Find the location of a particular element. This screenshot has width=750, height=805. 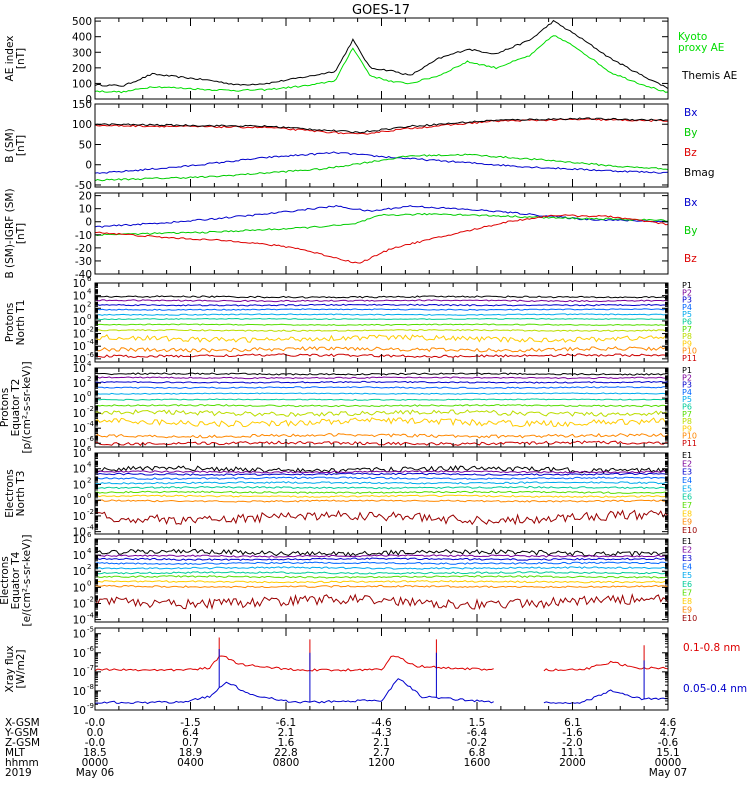

footer-value: -2.0 is located at coordinates (572, 743).